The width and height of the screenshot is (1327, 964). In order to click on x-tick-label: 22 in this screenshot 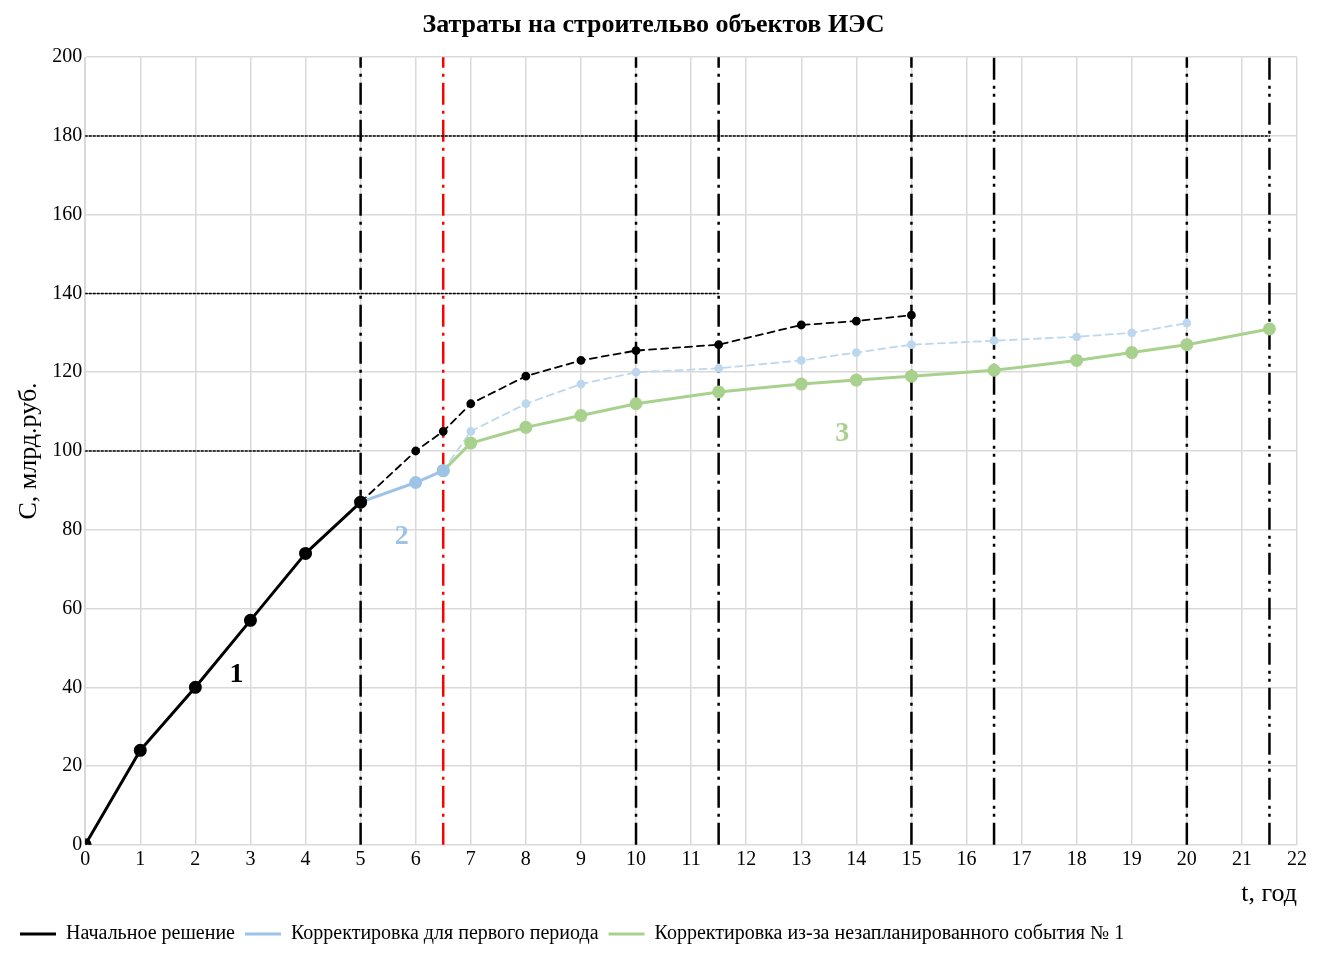, I will do `click(1297, 858)`.